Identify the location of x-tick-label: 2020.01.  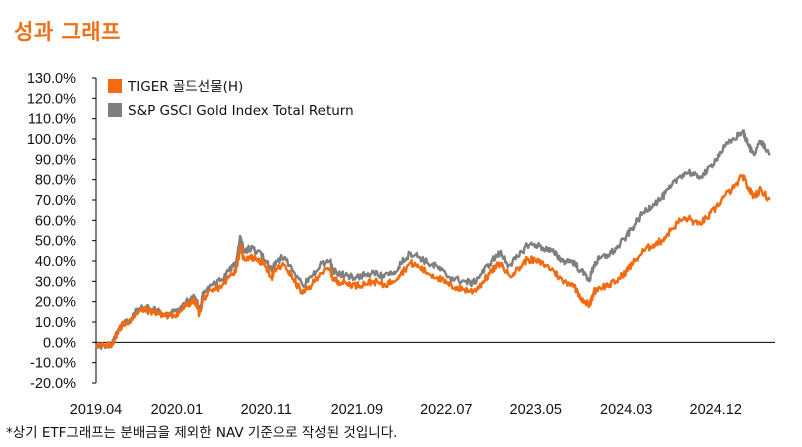
(177, 410).